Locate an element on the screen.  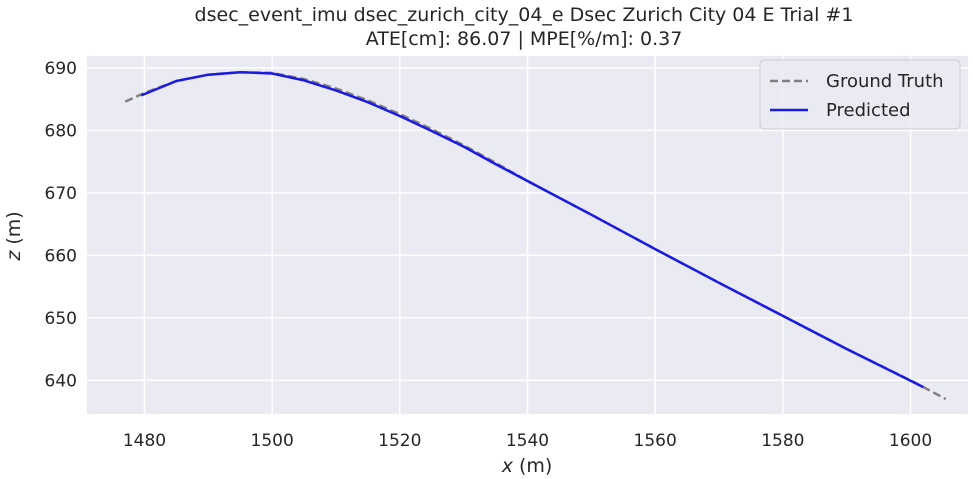
x-tick-label: 1520 is located at coordinates (399, 441).